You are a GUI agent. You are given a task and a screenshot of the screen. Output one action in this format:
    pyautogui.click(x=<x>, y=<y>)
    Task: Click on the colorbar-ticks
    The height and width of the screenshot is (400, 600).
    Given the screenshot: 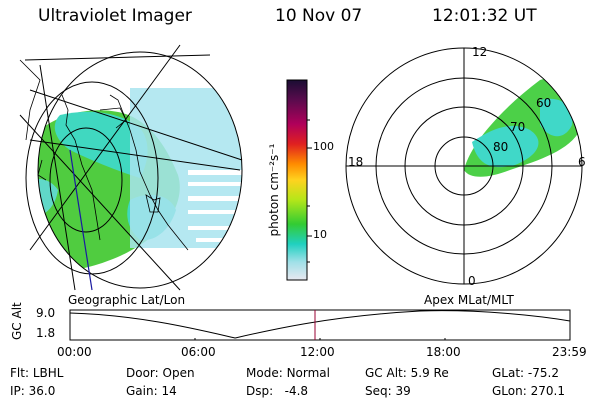 What is the action you would take?
    pyautogui.click(x=309, y=191)
    